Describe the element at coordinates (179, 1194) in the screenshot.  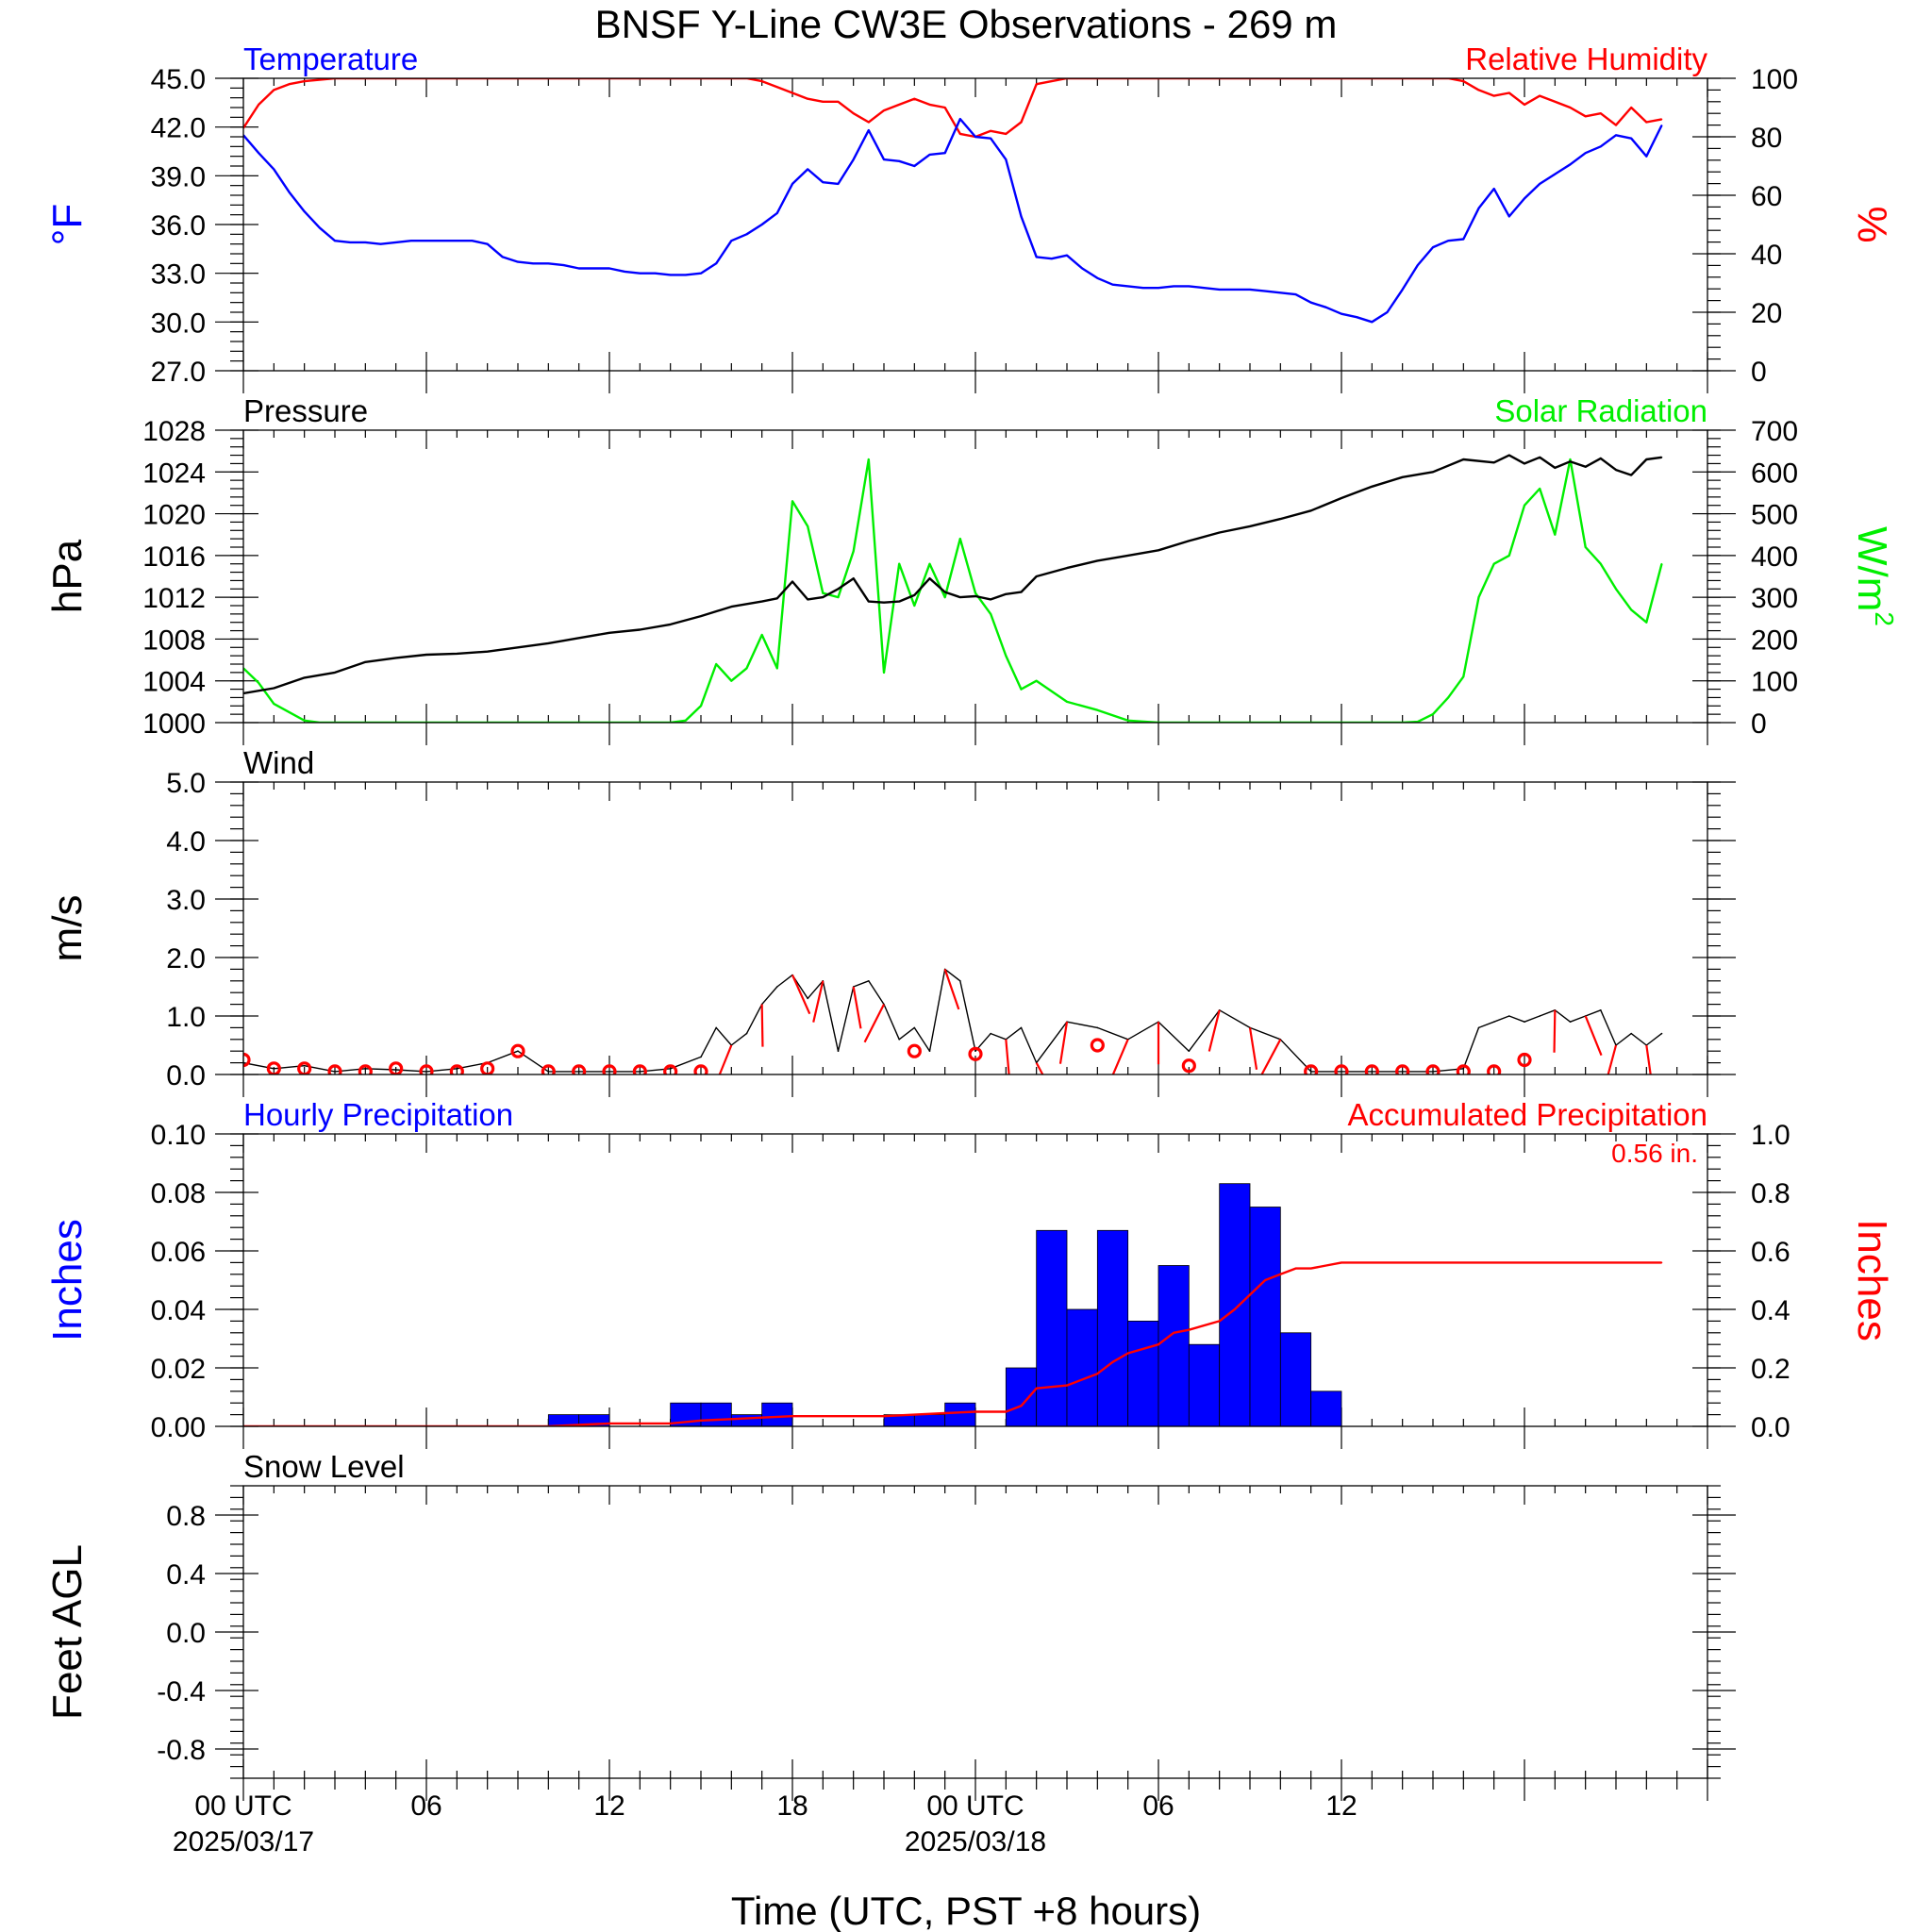
I see `left-tick-label: 0.08` at that location.